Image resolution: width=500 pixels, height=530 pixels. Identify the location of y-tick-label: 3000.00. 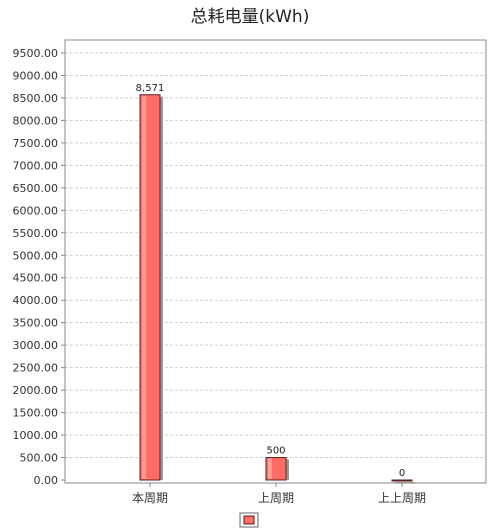
(36, 345).